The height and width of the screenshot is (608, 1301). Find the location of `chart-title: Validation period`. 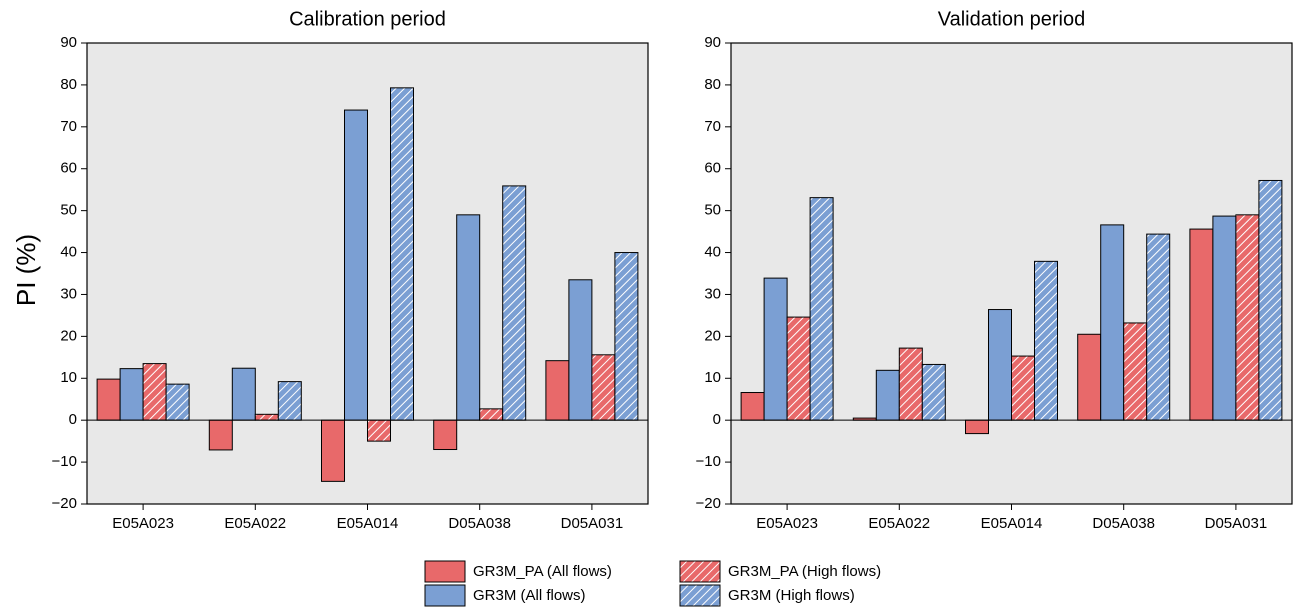

chart-title: Validation period is located at coordinates (1012, 19).